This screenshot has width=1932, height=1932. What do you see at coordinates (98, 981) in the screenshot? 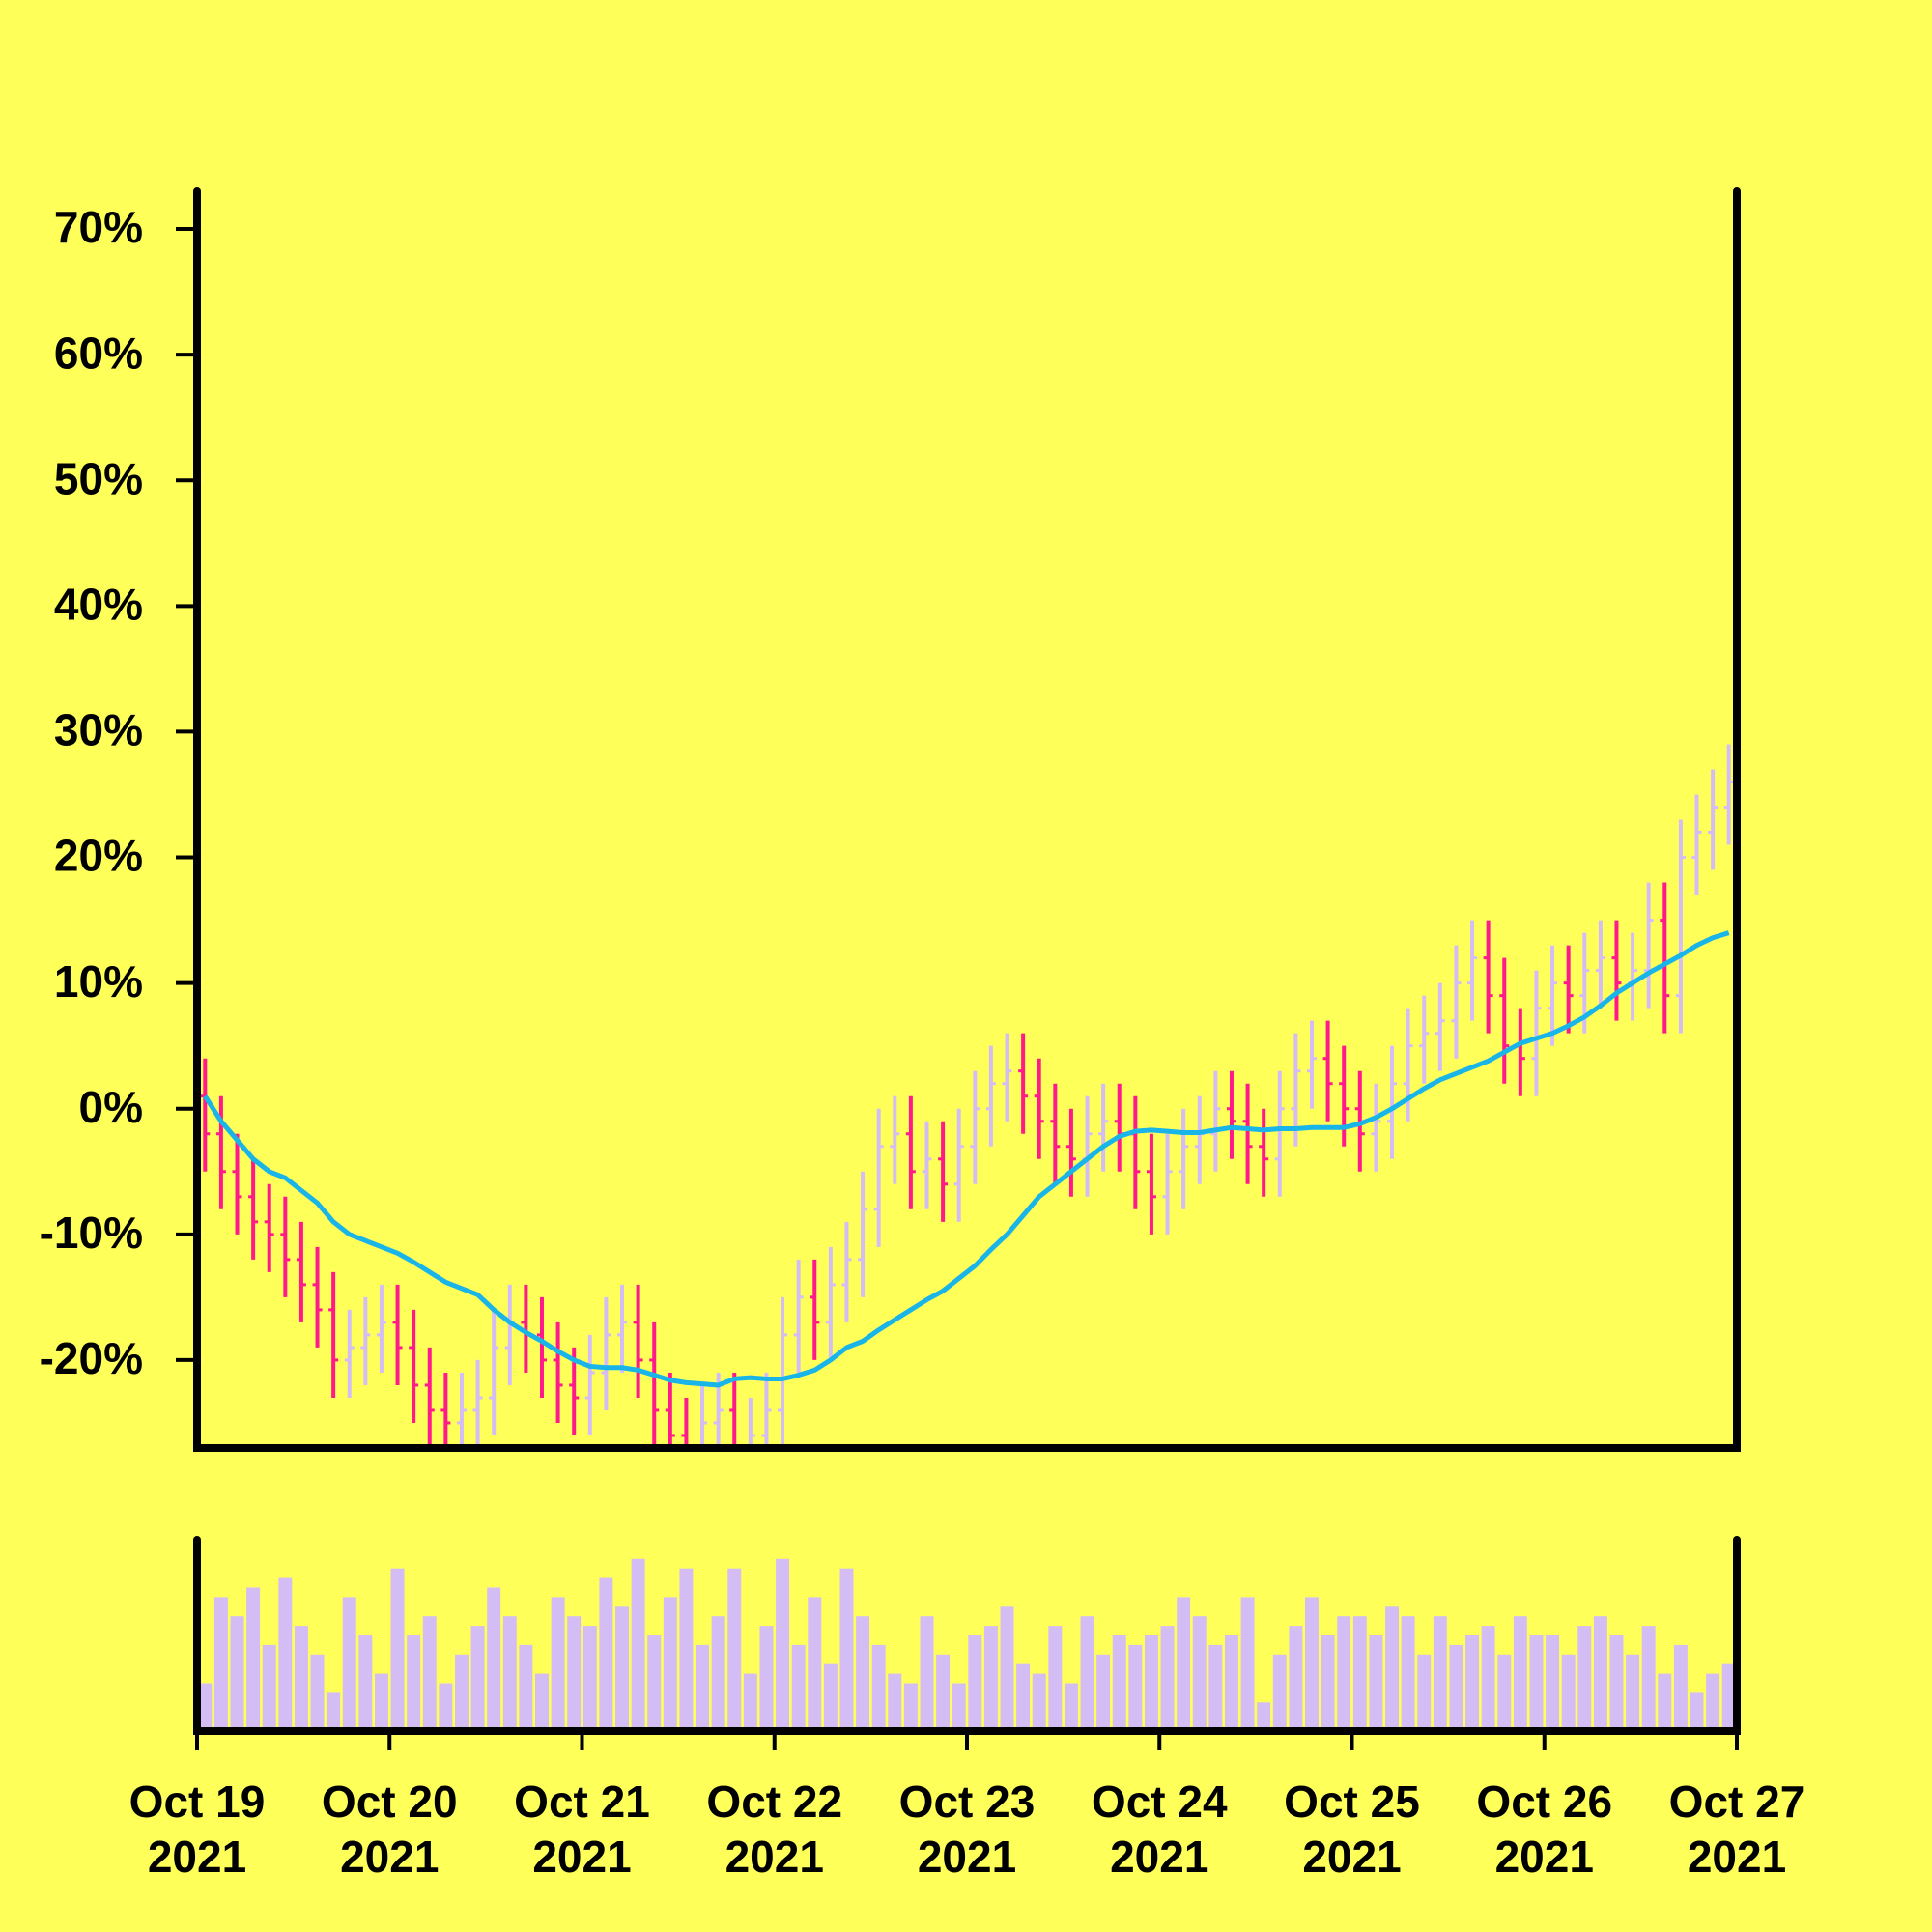
I see `y-tick-label: 10%` at bounding box center [98, 981].